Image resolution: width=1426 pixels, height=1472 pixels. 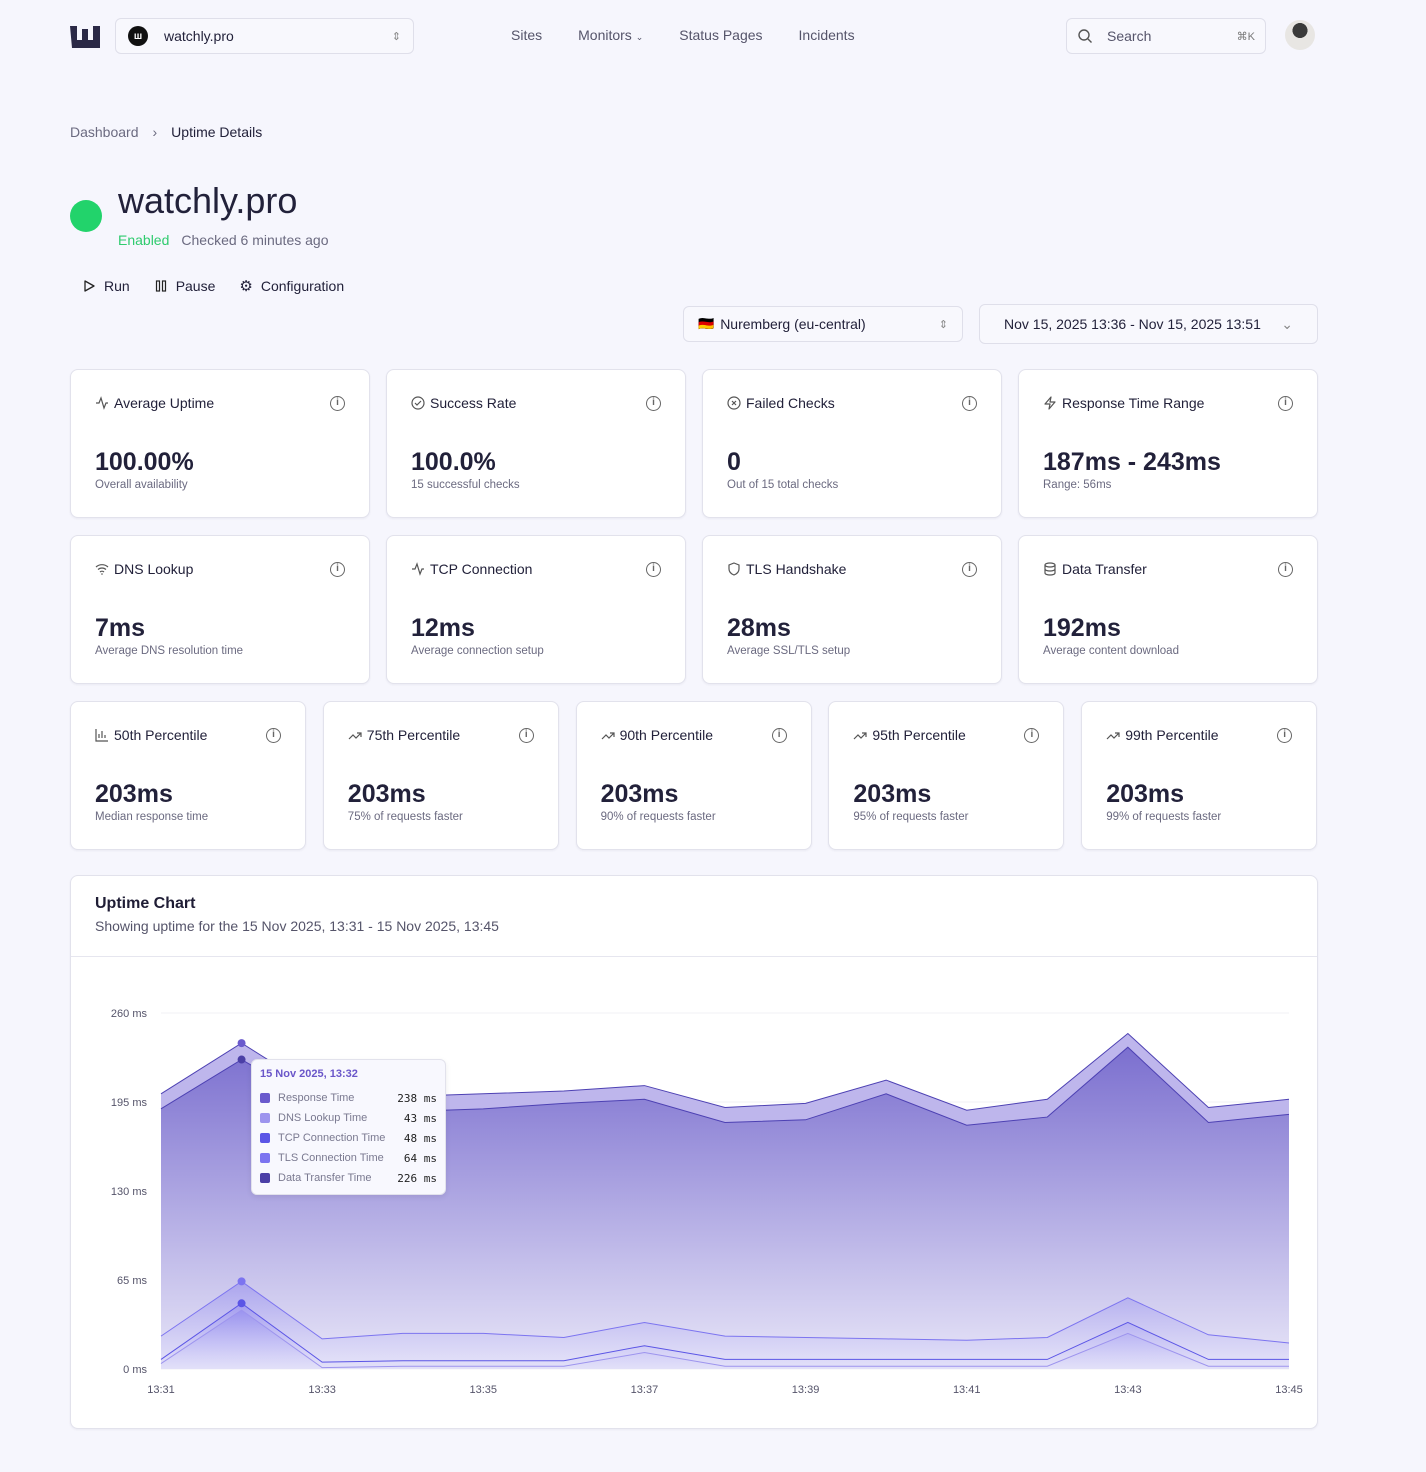 What do you see at coordinates (417, 1178) in the screenshot?
I see `tooltip-value: 226 ms` at bounding box center [417, 1178].